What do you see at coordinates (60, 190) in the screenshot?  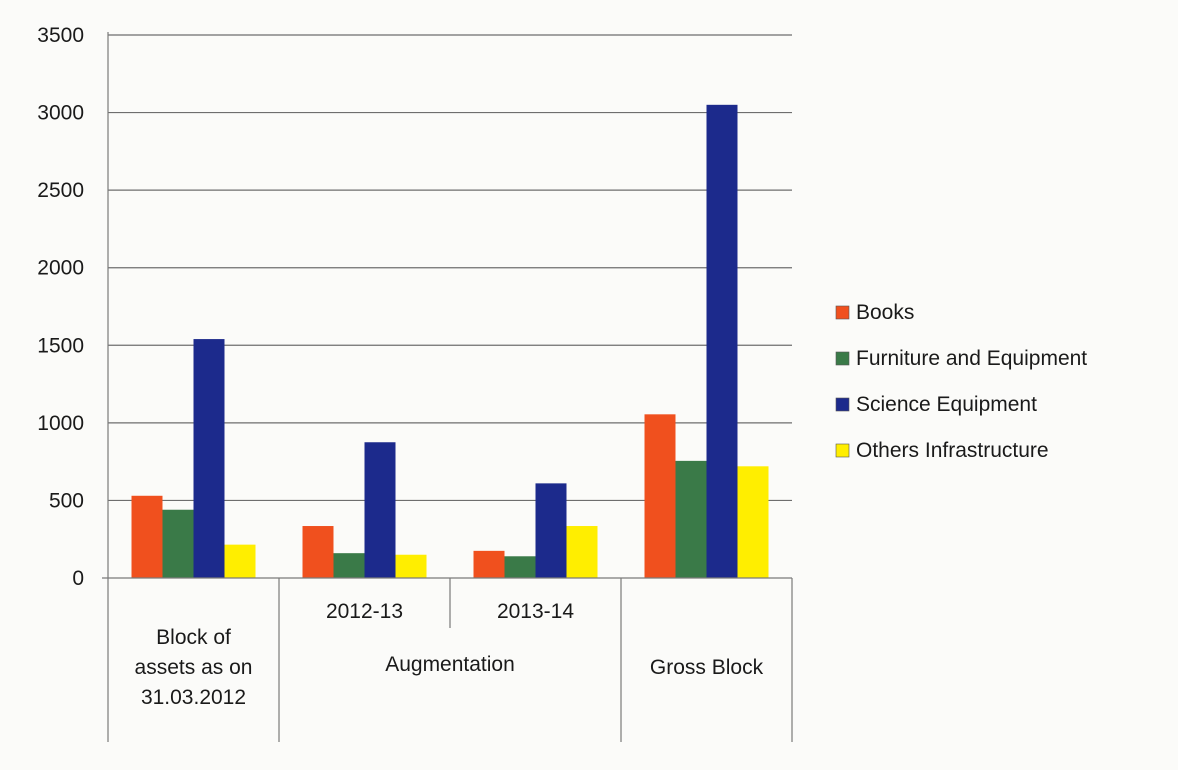 I see `y-tick-label: 2500` at bounding box center [60, 190].